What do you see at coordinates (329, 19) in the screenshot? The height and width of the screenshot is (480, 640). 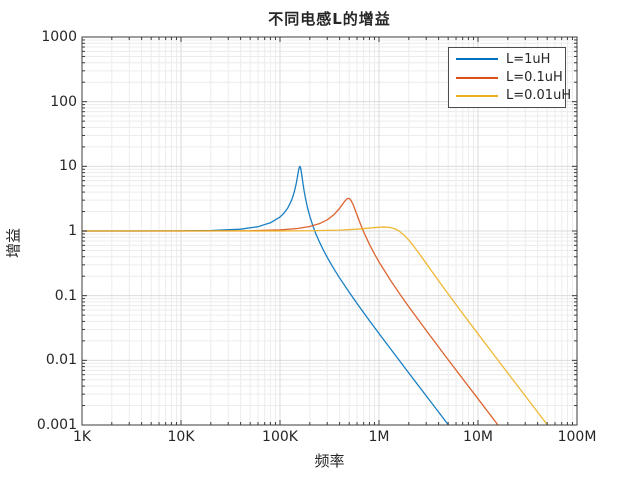 I see `chart-title: 不同电感L的增益` at bounding box center [329, 19].